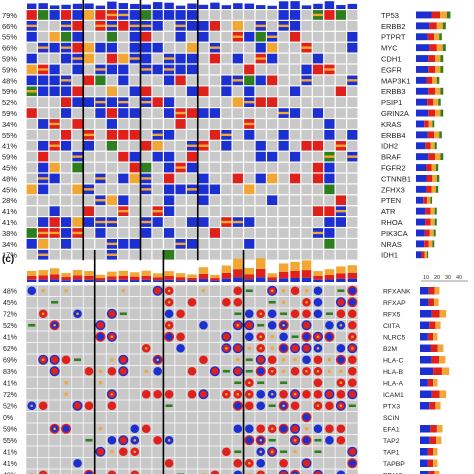  What do you see at coordinates (10, 407) in the screenshot?
I see `row-frequency-label: 52%` at bounding box center [10, 407].